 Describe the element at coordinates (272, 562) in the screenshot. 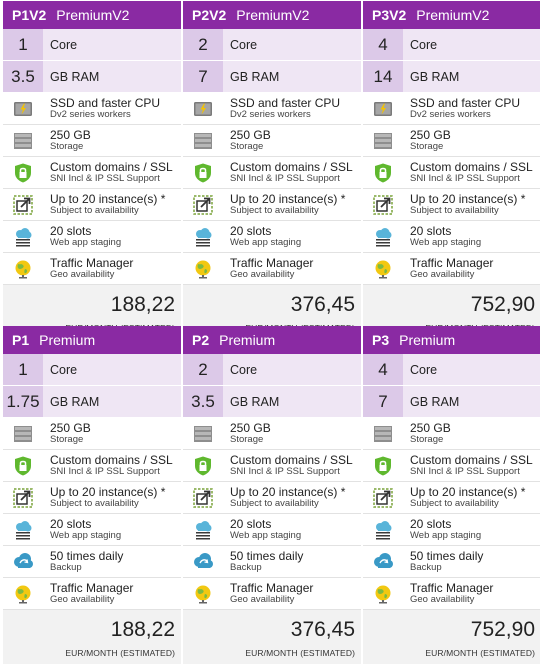

I see `feature-row: 50 times daily Backup` at that location.